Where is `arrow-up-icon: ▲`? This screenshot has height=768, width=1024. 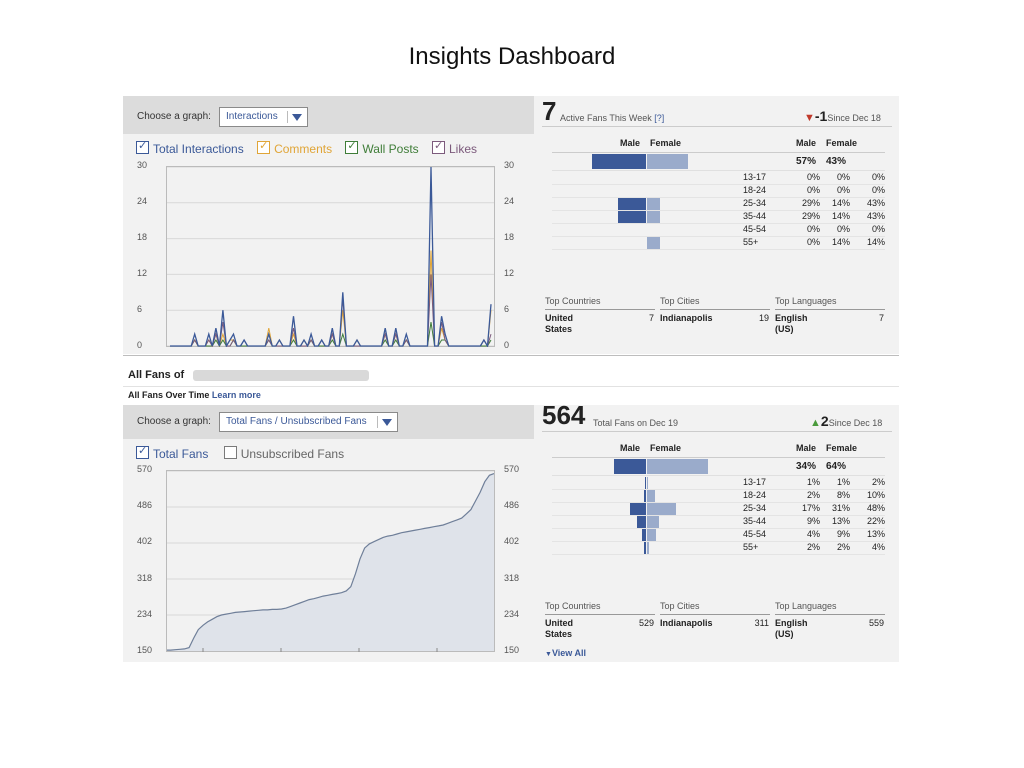
arrow-up-icon: ▲ is located at coordinates (815, 423).